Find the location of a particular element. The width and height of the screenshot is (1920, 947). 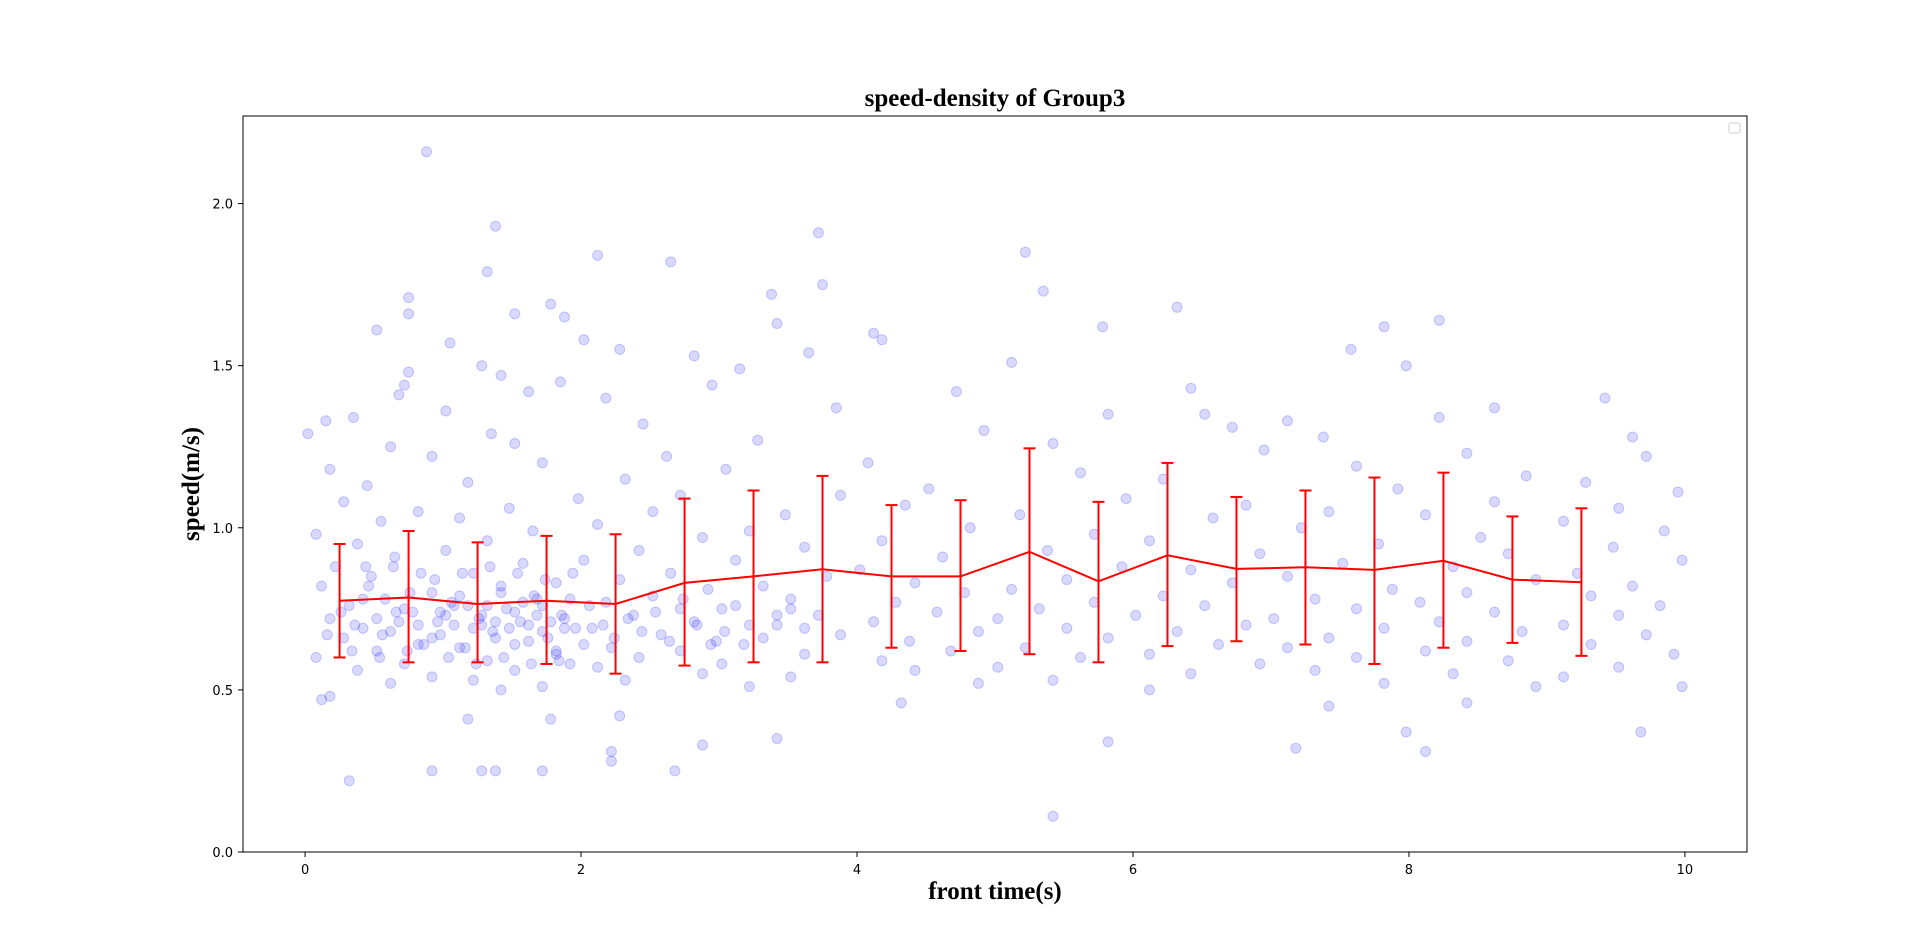

y-tick-label: 1.5 is located at coordinates (222, 367).